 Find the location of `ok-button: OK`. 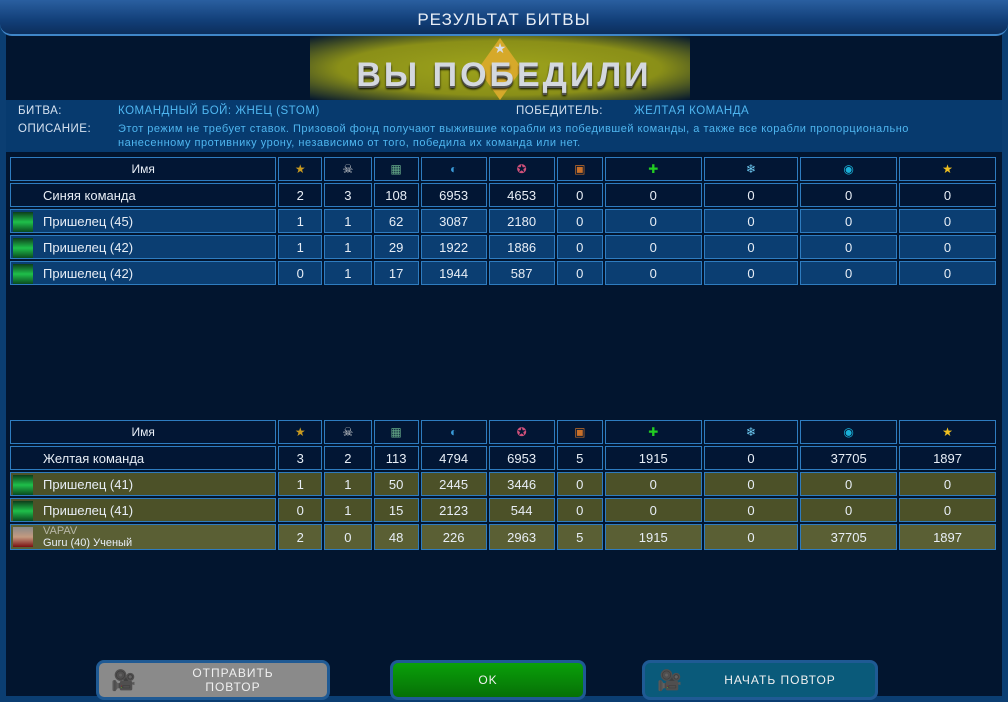

ok-button: OK is located at coordinates (488, 680).